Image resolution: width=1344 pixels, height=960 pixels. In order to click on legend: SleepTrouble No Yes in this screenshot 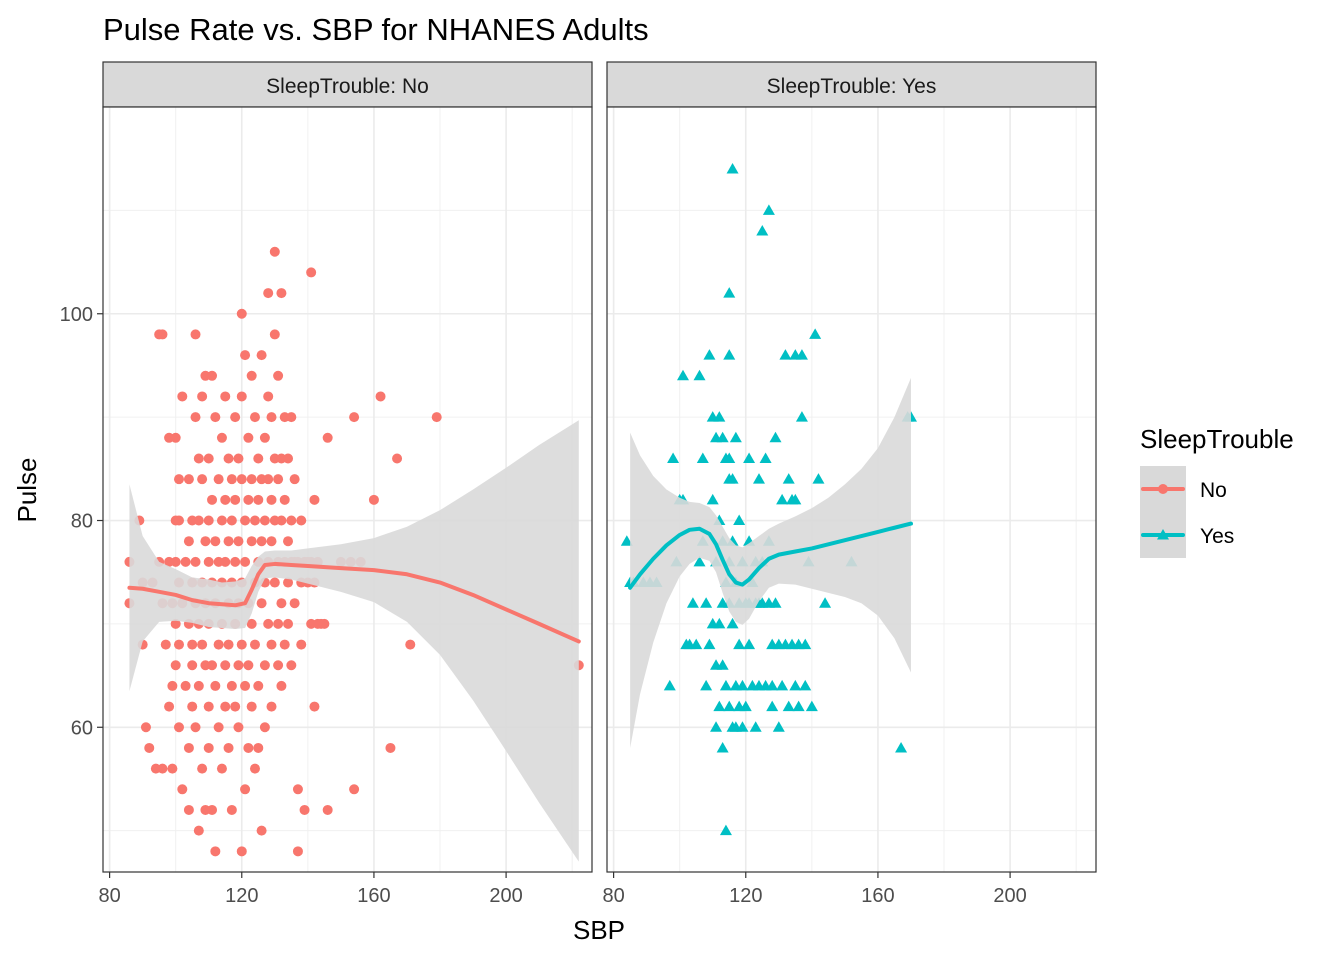, I will do `click(1217, 491)`.